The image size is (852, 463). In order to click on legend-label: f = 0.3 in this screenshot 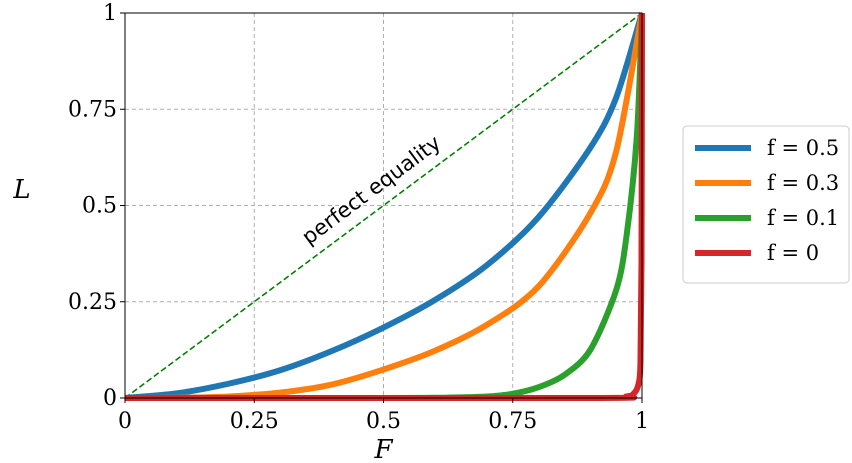, I will do `click(803, 183)`.